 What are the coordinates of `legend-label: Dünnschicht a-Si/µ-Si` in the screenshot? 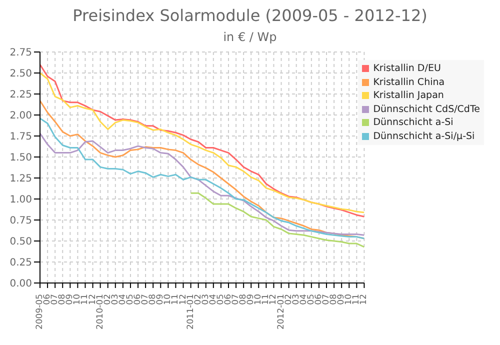 It's located at (424, 136).